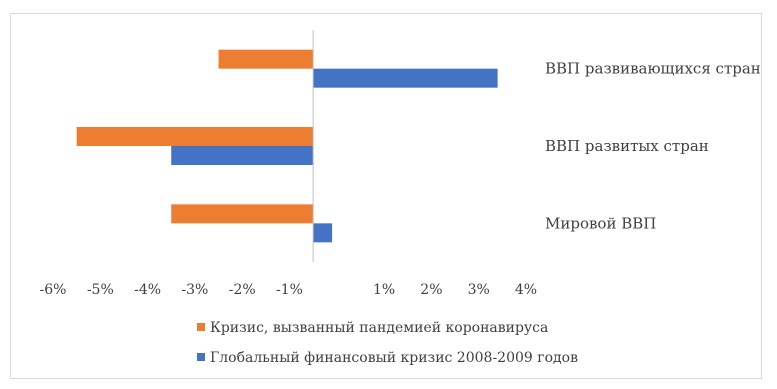  I want to click on x-tick-label-6: 1%, so click(384, 290).